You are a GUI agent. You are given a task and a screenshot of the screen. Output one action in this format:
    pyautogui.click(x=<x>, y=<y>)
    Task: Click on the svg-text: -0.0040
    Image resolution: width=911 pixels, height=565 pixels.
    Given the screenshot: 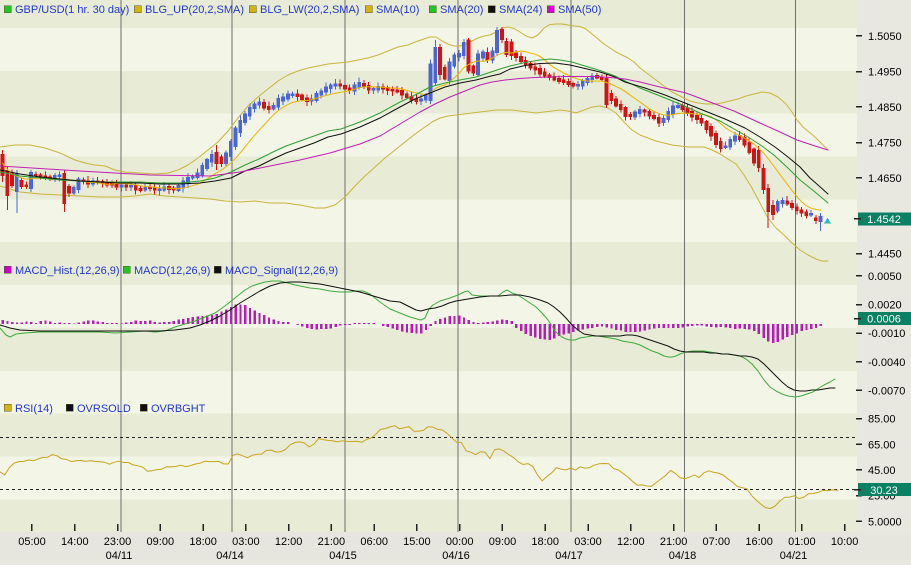 What is the action you would take?
    pyautogui.click(x=886, y=363)
    